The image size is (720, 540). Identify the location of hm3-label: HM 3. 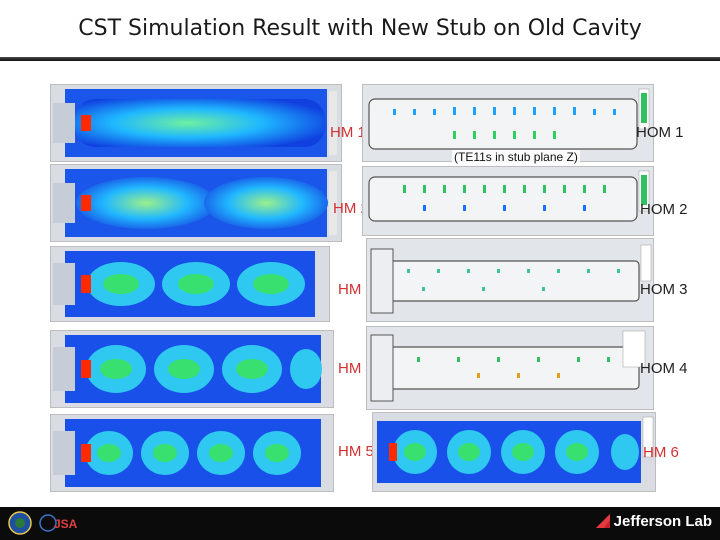
(356, 289).